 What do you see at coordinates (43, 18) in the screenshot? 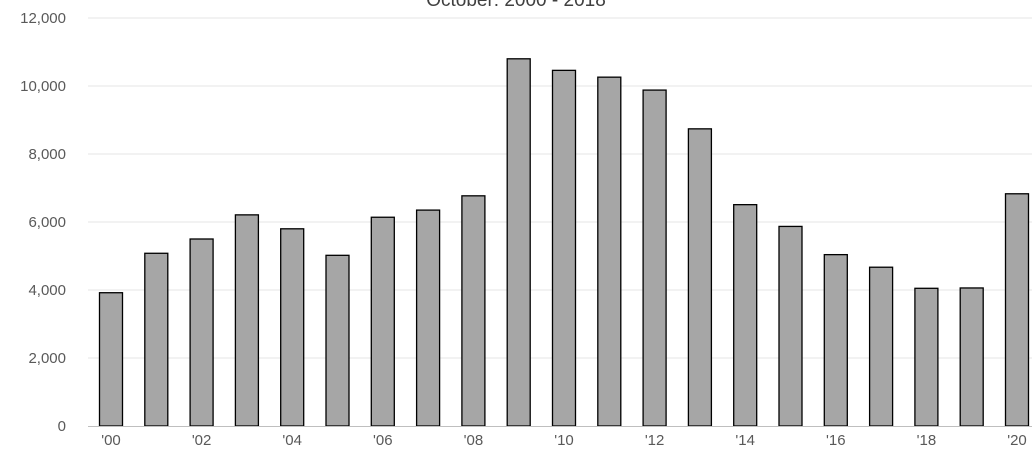
I see `y-tick-label: 12,000` at bounding box center [43, 18].